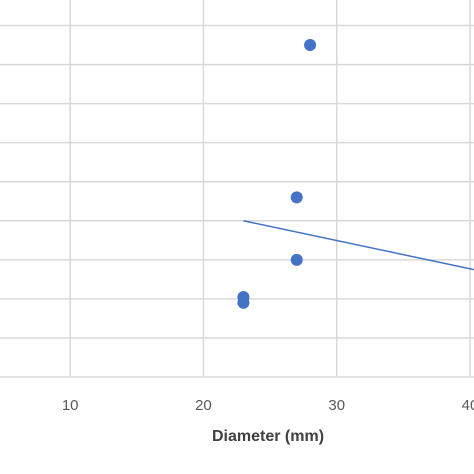 The width and height of the screenshot is (474, 474). I want to click on trendline, so click(358, 245).